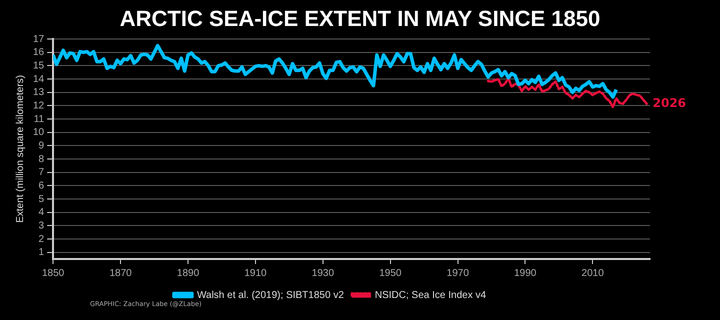 The width and height of the screenshot is (720, 320). I want to click on y-tick-label: 15, so click(39, 66).